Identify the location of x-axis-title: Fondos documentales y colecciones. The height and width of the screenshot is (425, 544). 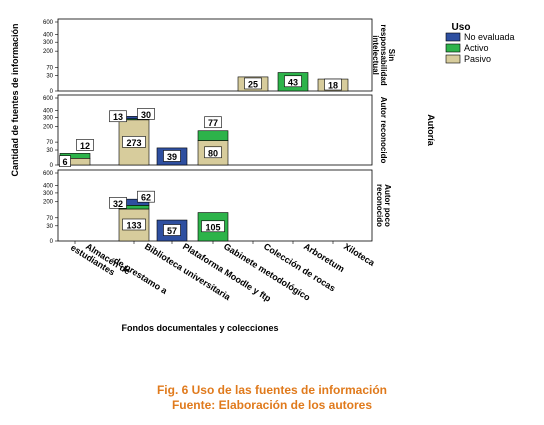
(199, 328).